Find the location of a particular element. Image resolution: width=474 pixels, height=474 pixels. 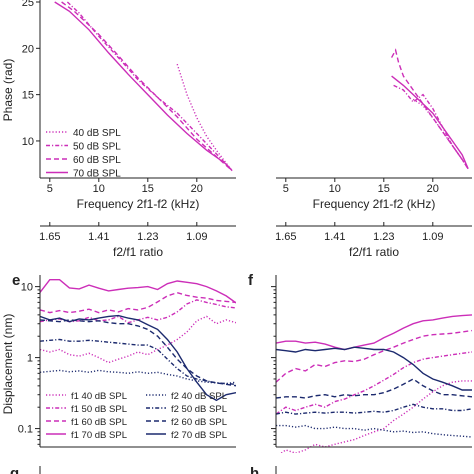

legend-label: f2 60 dB SPL is located at coordinates (199, 422).